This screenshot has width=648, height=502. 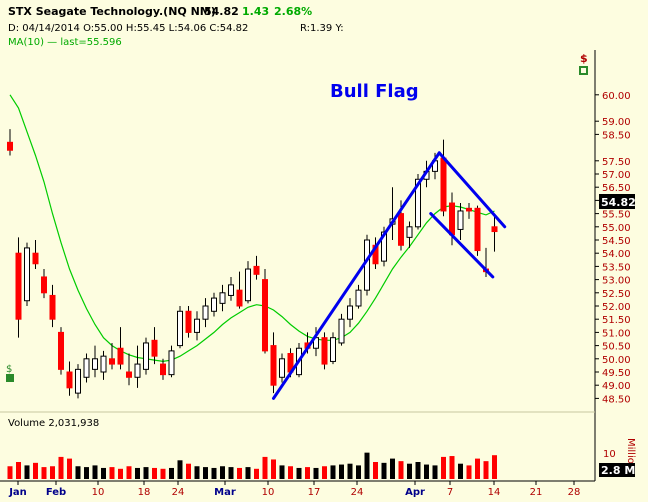 I want to click on price-change-percent: 2.68%, so click(x=293, y=11).